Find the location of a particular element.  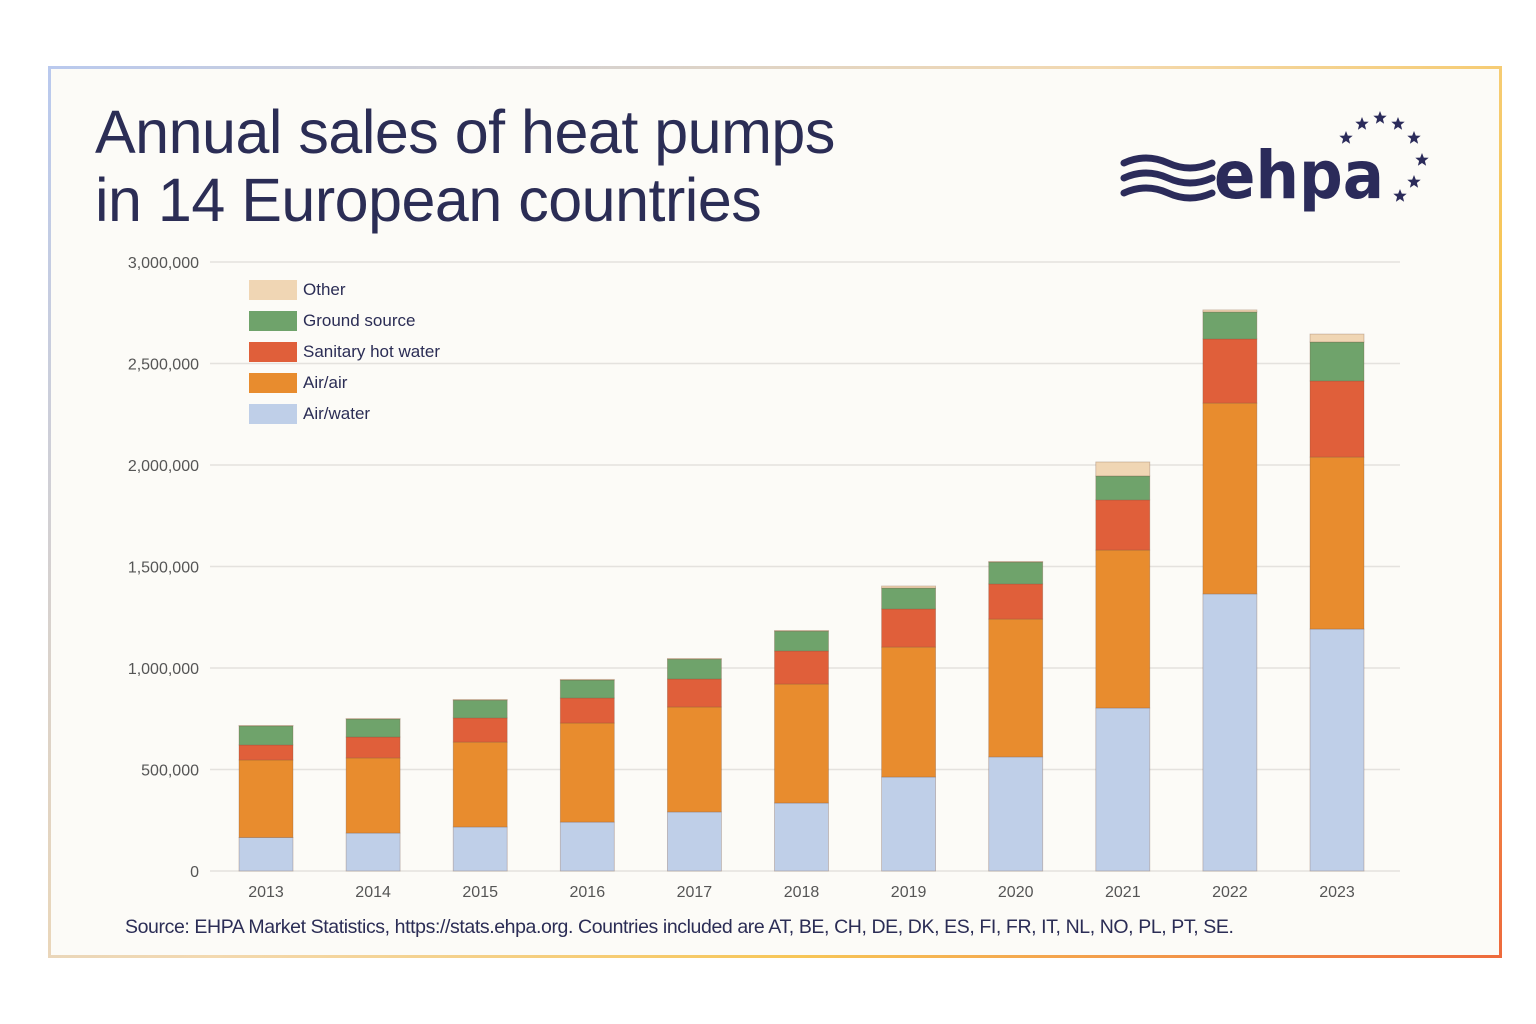

x-tick-label: 2017 is located at coordinates (695, 892).